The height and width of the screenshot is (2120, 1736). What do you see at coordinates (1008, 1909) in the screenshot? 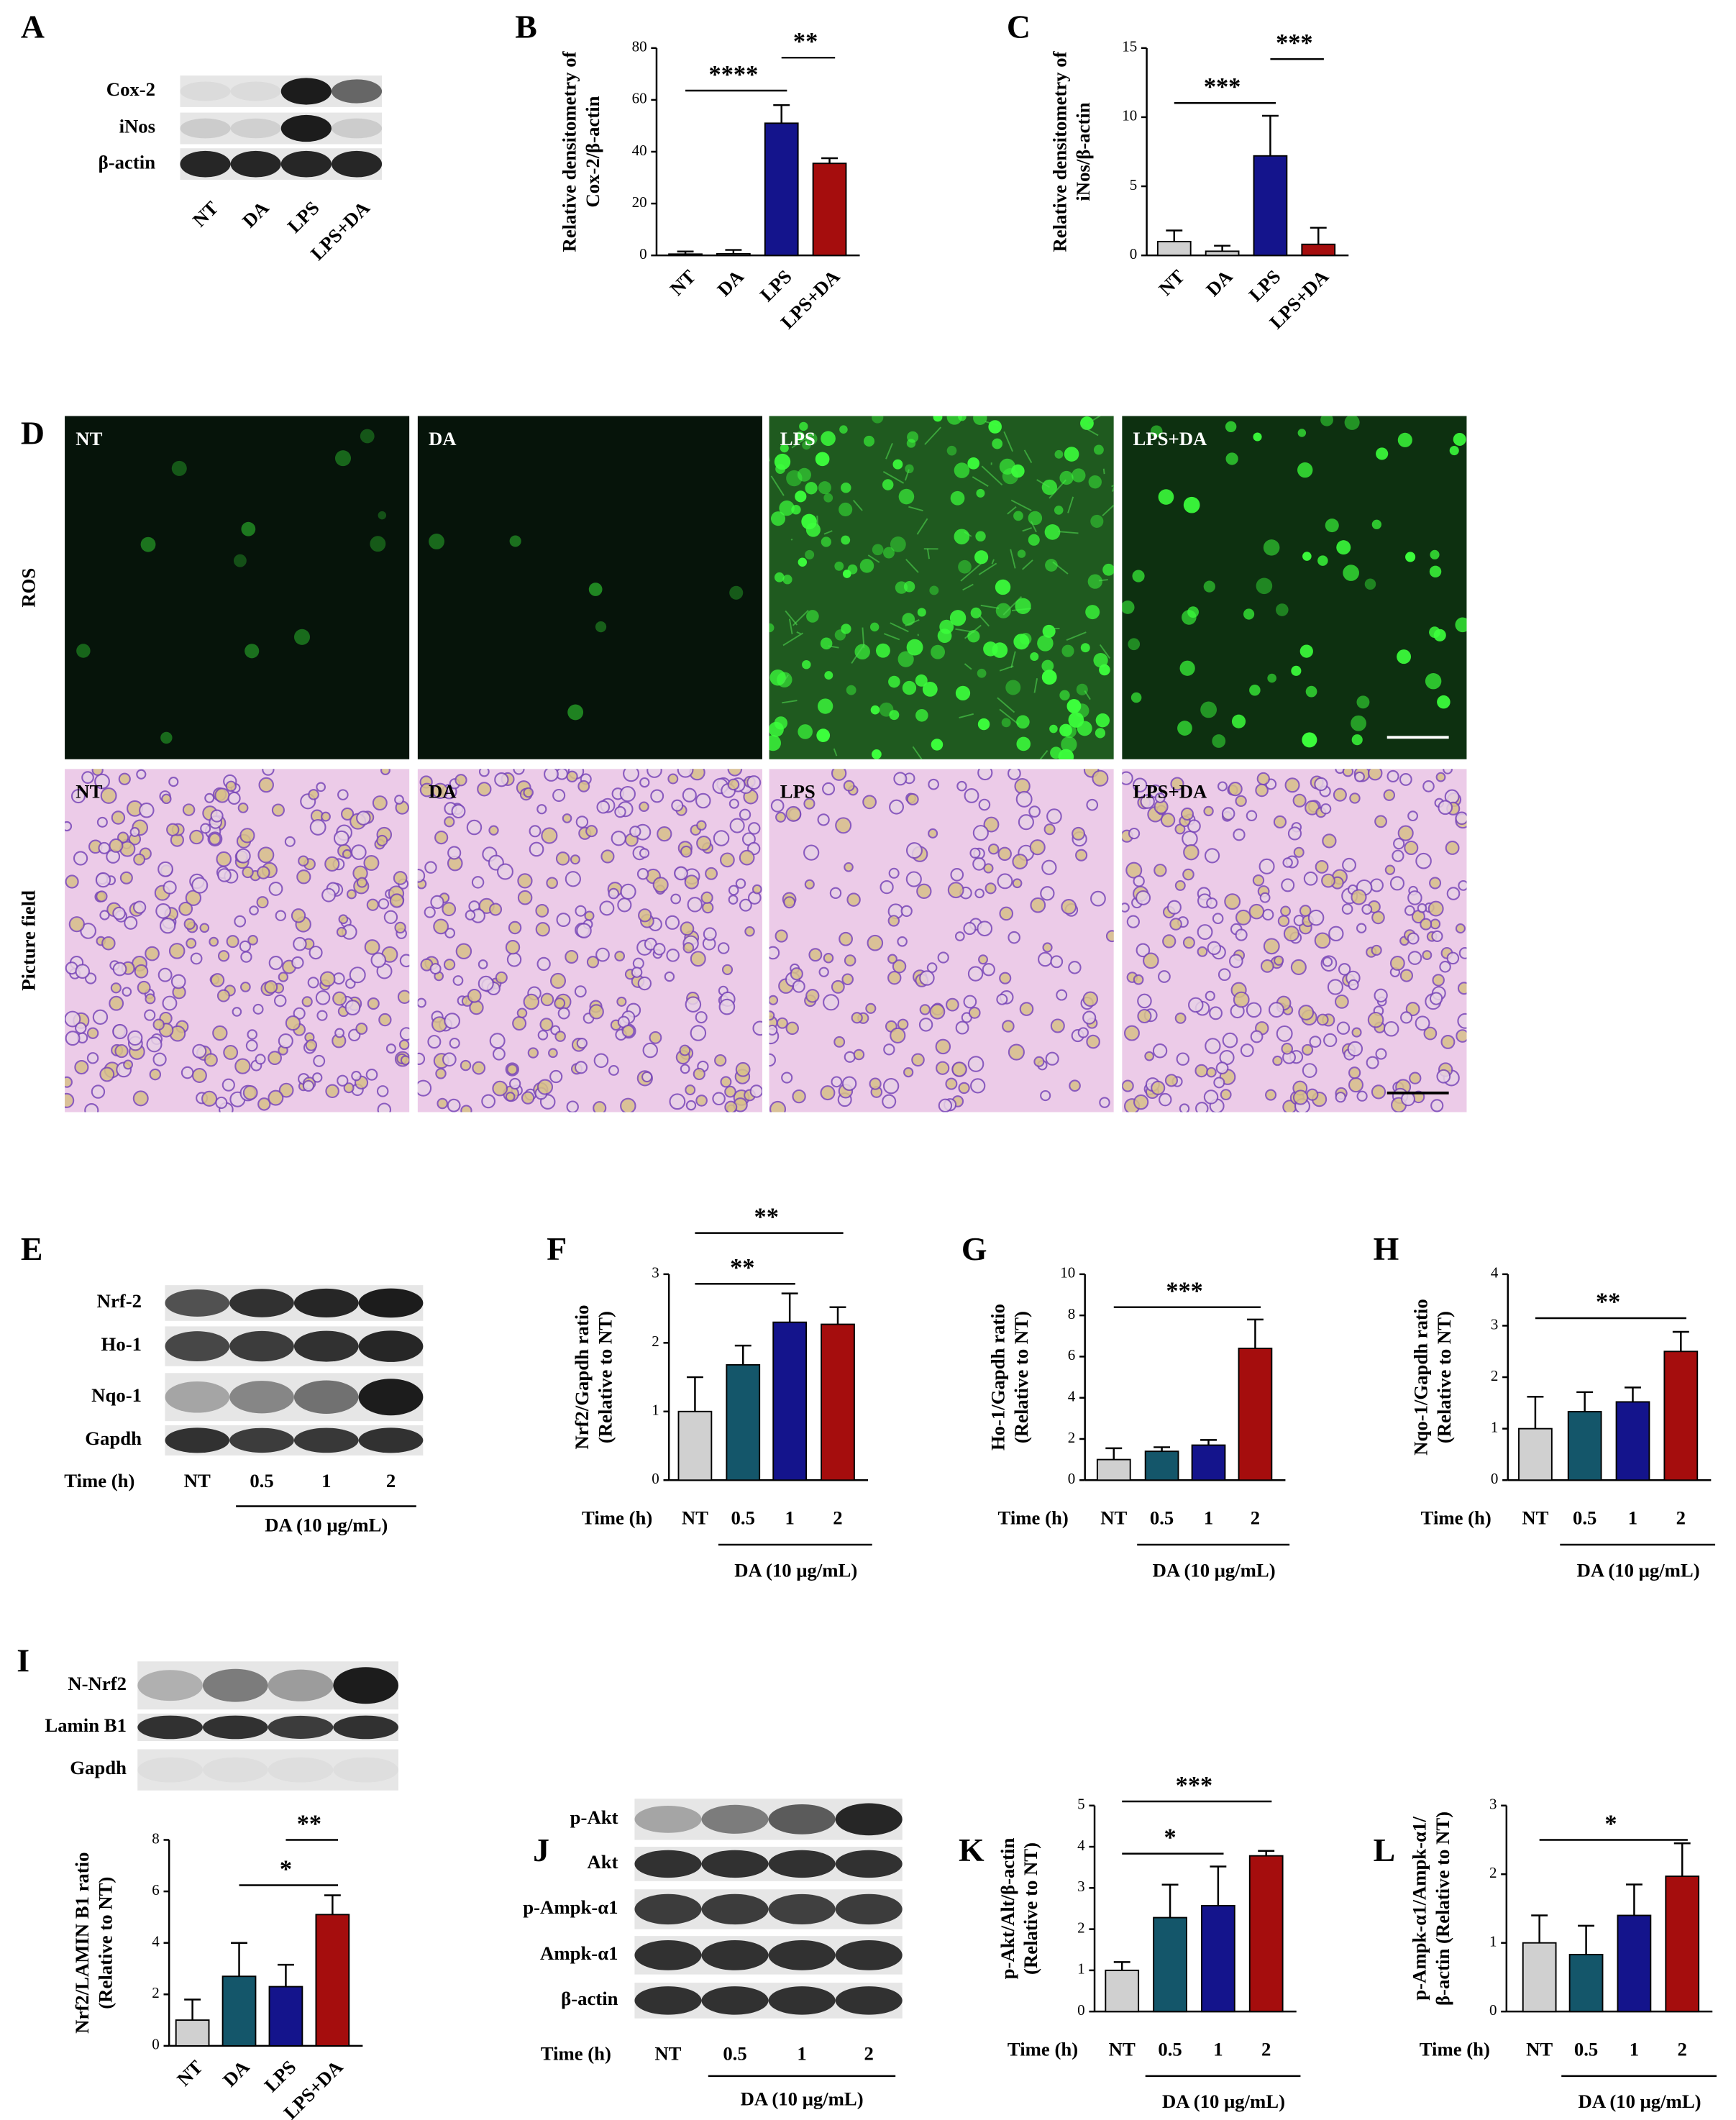
I see `y-axis-label: p-Akt/Alt/β-actin` at bounding box center [1008, 1909].